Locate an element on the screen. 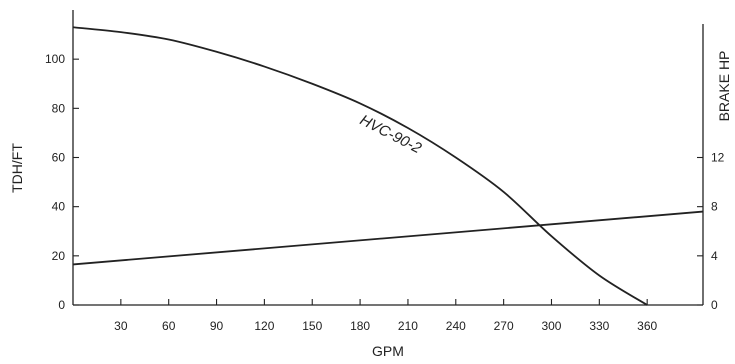 This screenshot has height=364, width=735. x-tick-label: 150 is located at coordinates (312, 326).